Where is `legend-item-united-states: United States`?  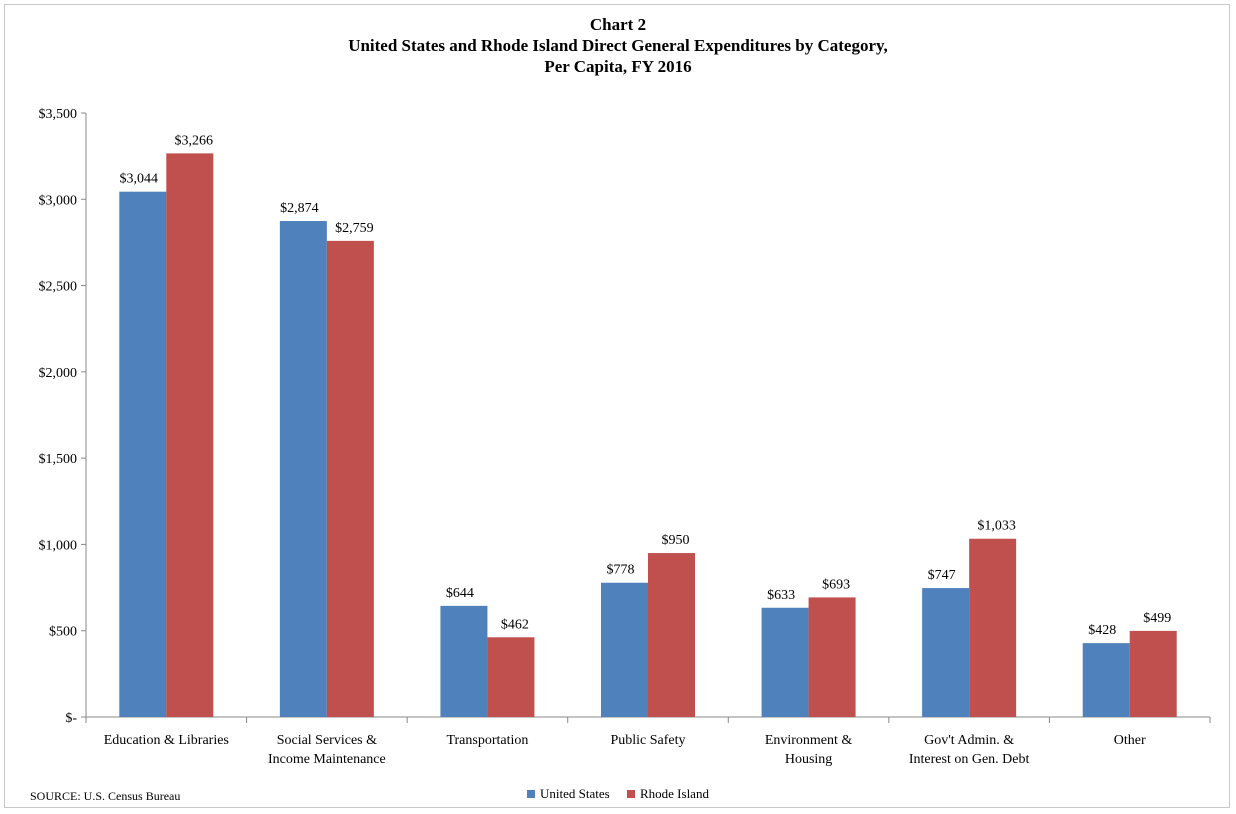
legend-item-united-states: United States is located at coordinates (568, 794).